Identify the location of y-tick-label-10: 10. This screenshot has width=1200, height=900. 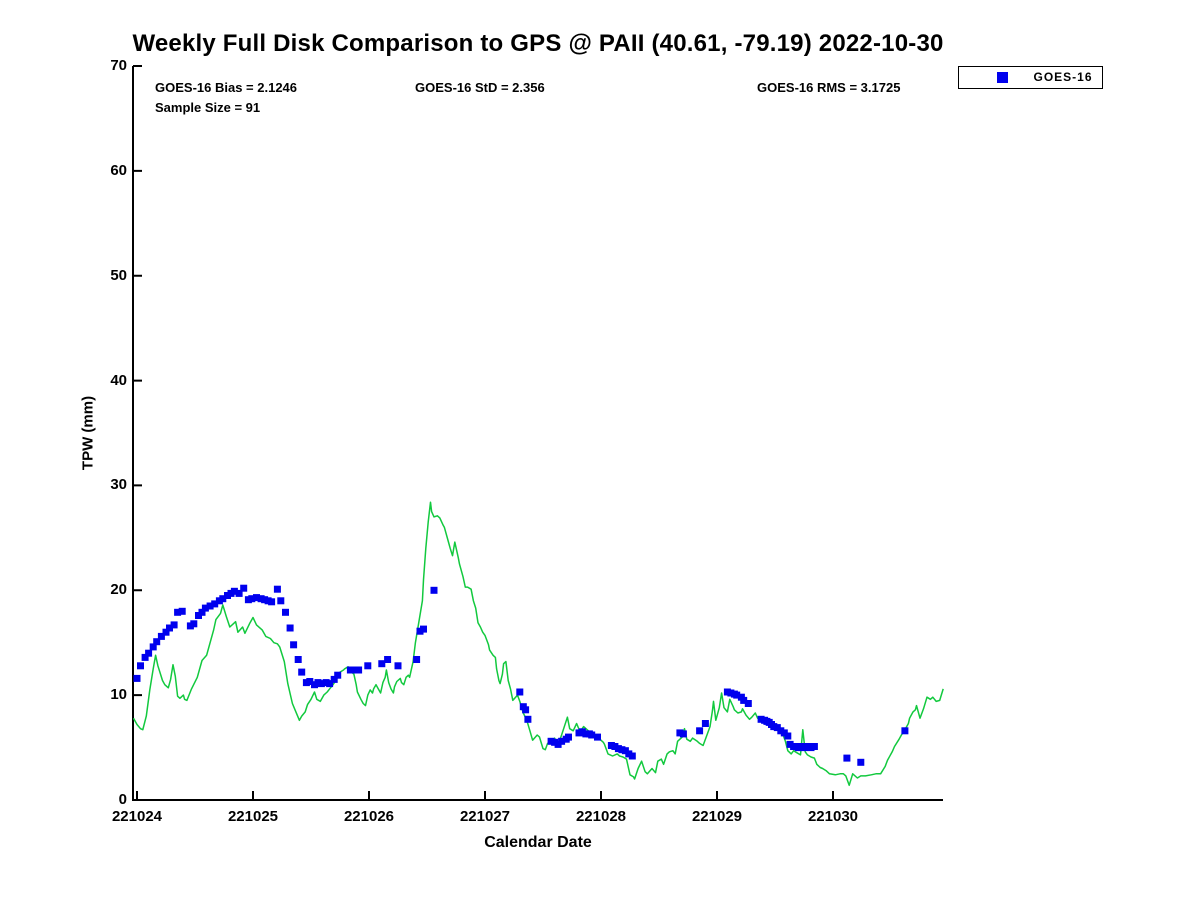
(118, 694).